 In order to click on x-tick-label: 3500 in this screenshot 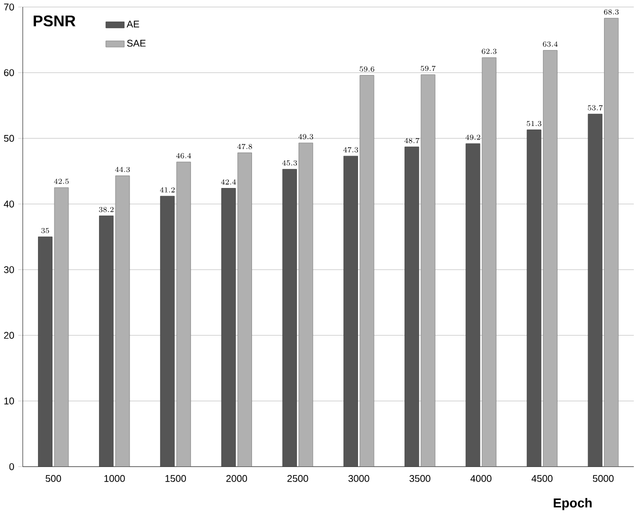, I will do `click(420, 478)`.